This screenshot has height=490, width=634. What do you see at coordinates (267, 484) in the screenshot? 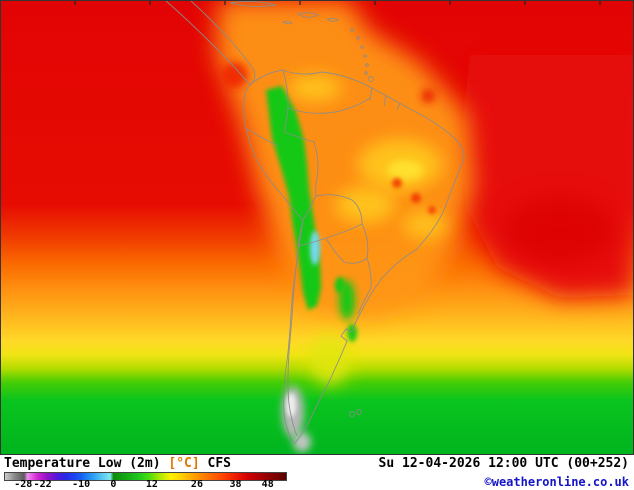
I see `legend-tick-label: 48` at bounding box center [267, 484].